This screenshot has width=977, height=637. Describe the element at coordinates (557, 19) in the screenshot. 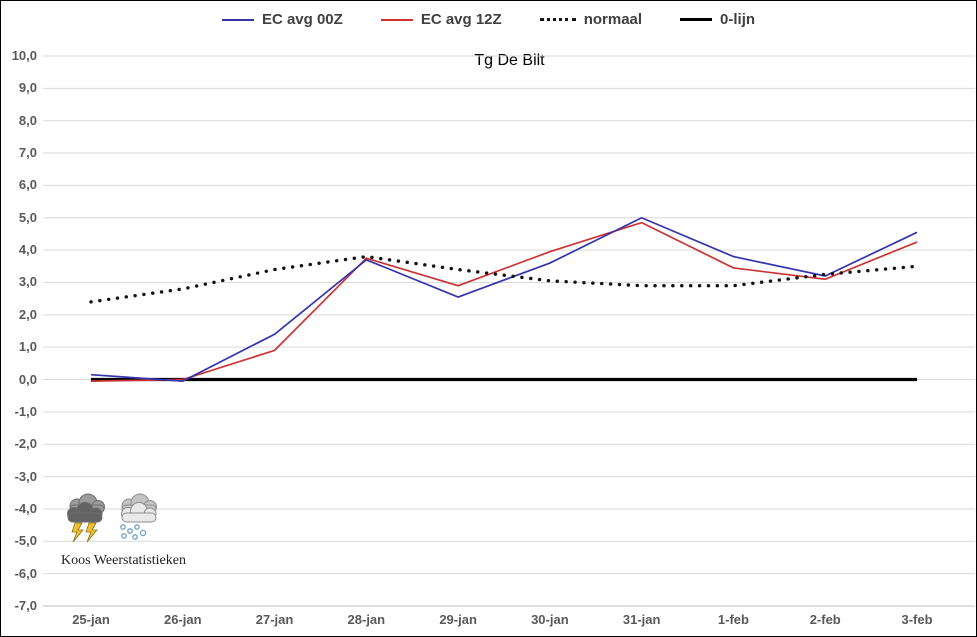

I see `dotted-line-sample-icon` at that location.